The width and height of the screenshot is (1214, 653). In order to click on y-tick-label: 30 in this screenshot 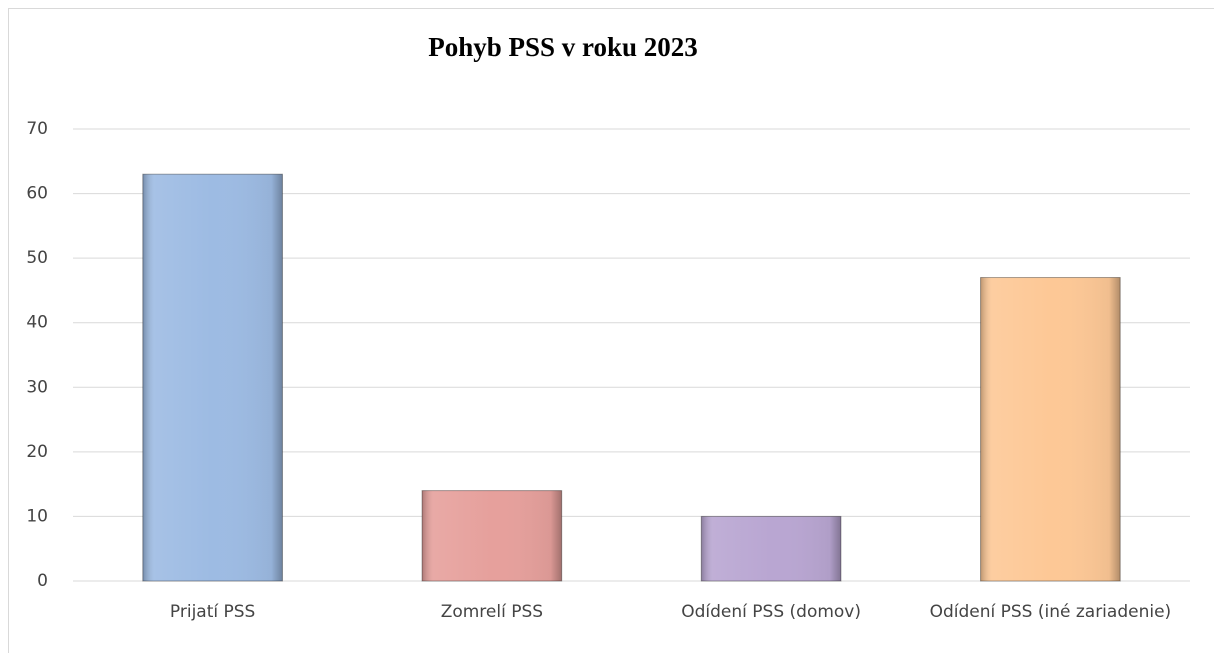, I will do `click(37, 387)`.